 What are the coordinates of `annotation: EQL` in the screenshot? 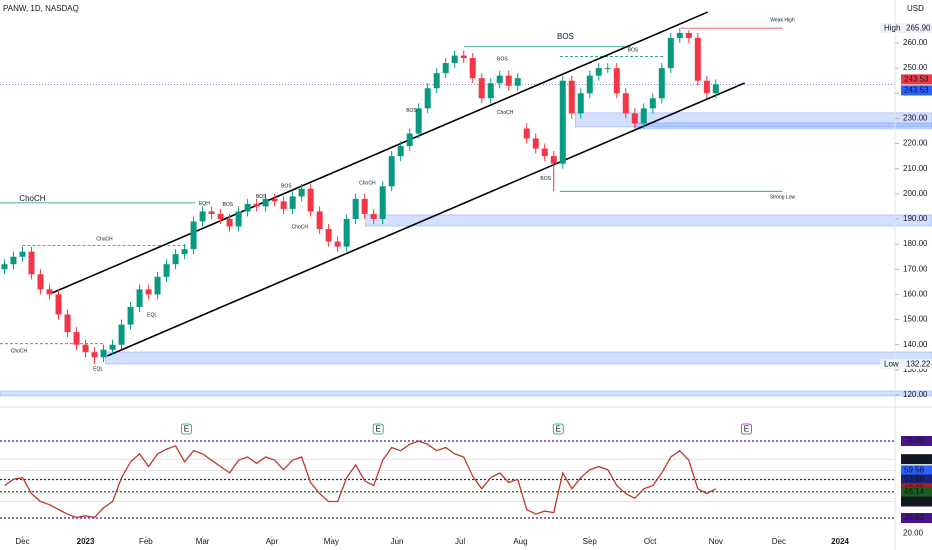 It's located at (98, 369).